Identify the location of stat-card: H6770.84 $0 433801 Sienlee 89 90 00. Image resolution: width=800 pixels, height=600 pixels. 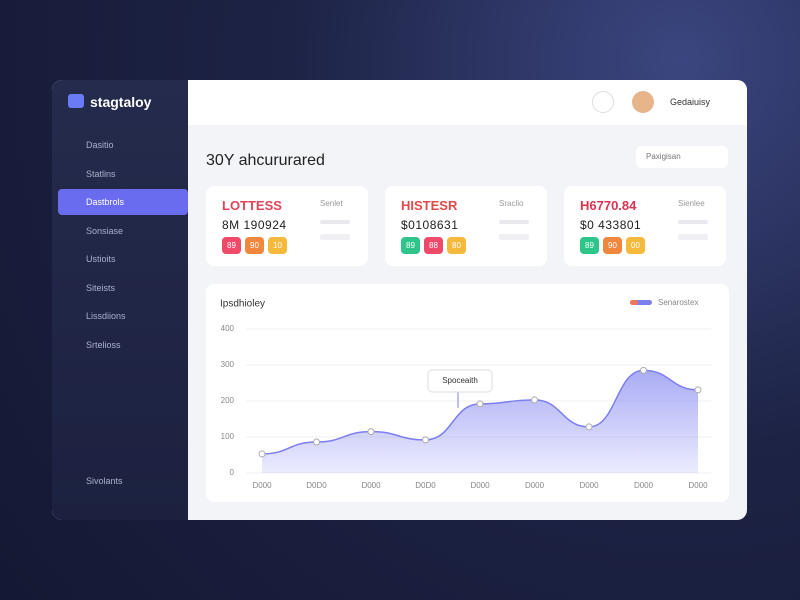
(645, 226).